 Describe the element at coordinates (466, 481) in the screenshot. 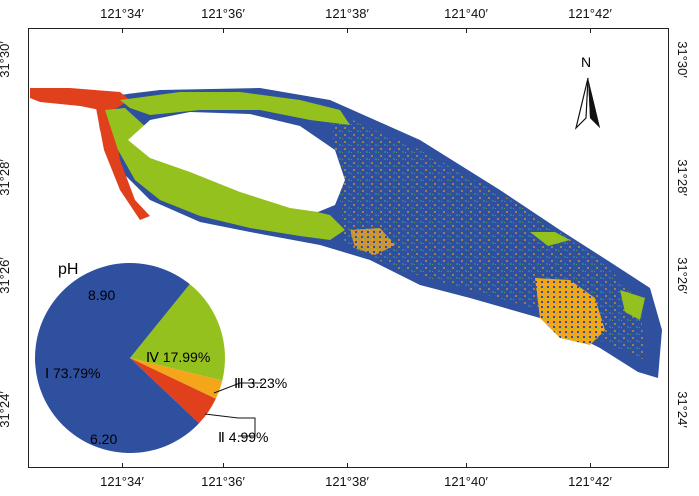

I see `bottom-lon-label-4: 121°40′` at that location.